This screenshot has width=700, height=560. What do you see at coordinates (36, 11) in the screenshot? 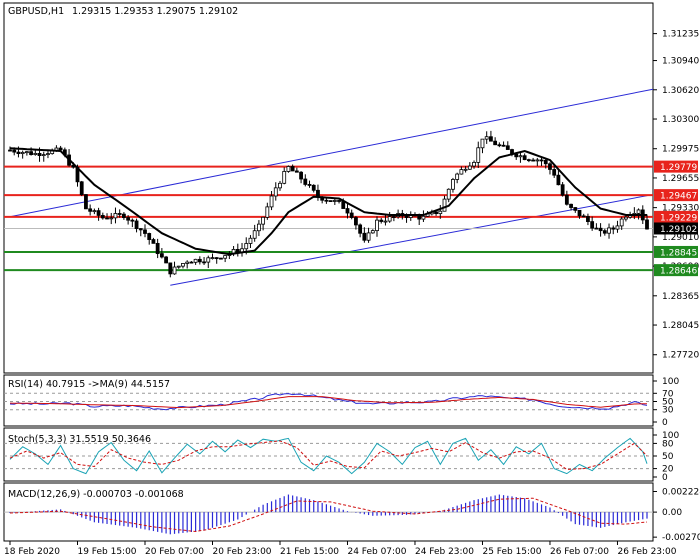
I see `symbol-title: GBPUSD,H1` at bounding box center [36, 11].